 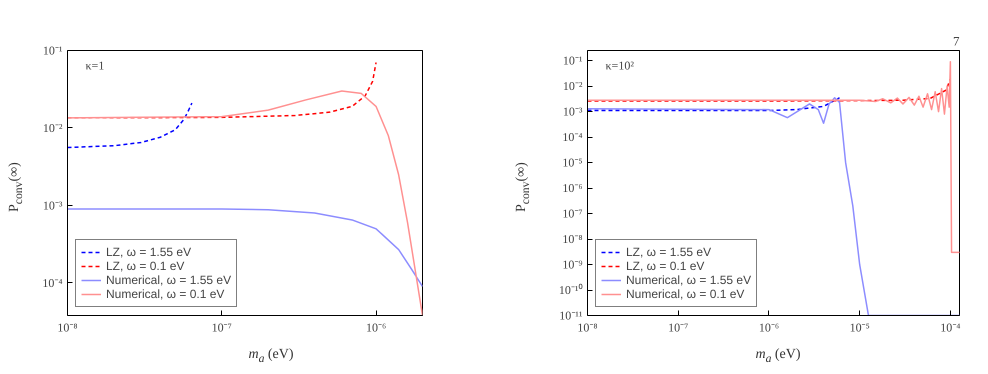 What do you see at coordinates (572, 213) in the screenshot?
I see `y-tick-label: 10⁻⁷` at bounding box center [572, 213].